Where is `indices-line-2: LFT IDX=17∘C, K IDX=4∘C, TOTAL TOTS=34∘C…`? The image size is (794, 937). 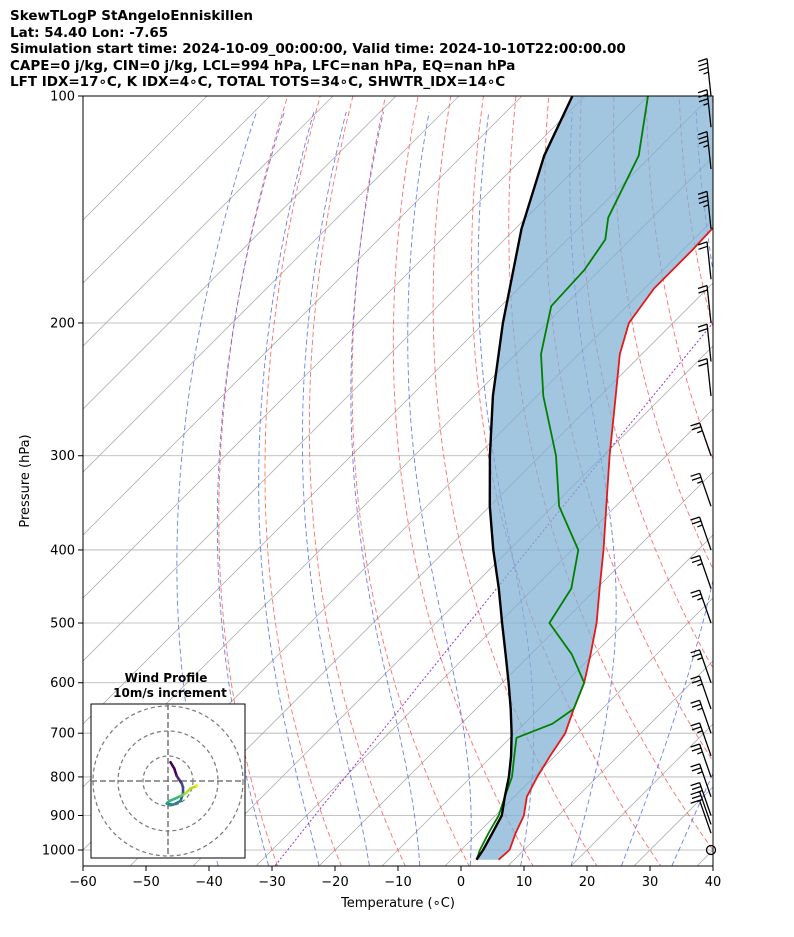
indices-line-2: LFT IDX=17∘C, K IDX=4∘C, TOTAL TOTS=34∘C… is located at coordinates (258, 82).